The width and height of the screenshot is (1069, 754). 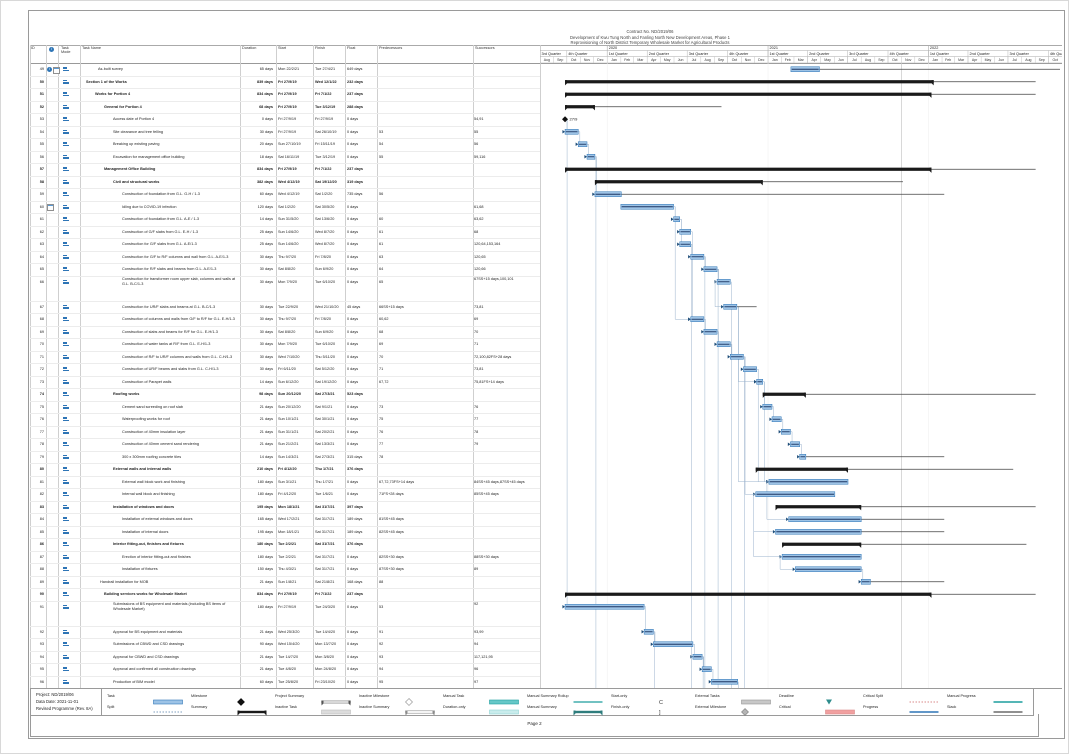 I want to click on task-name: External walls and internal walls, so click(x=142, y=469).